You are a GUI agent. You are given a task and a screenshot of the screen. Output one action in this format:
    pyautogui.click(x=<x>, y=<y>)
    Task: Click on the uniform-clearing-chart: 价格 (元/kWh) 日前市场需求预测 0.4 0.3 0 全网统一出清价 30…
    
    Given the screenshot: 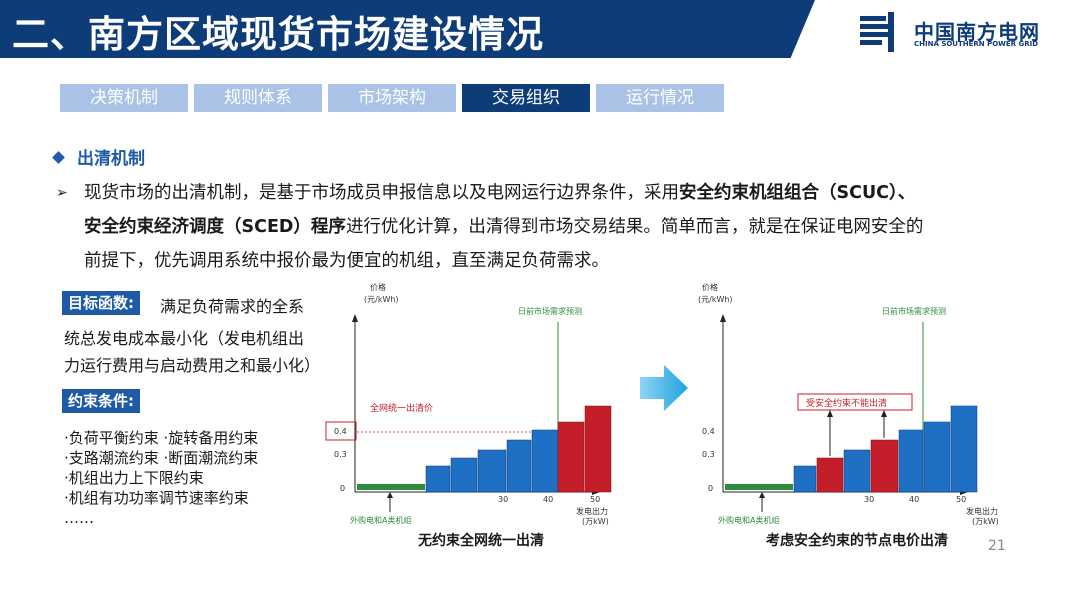 What is the action you would take?
    pyautogui.click(x=468, y=404)
    